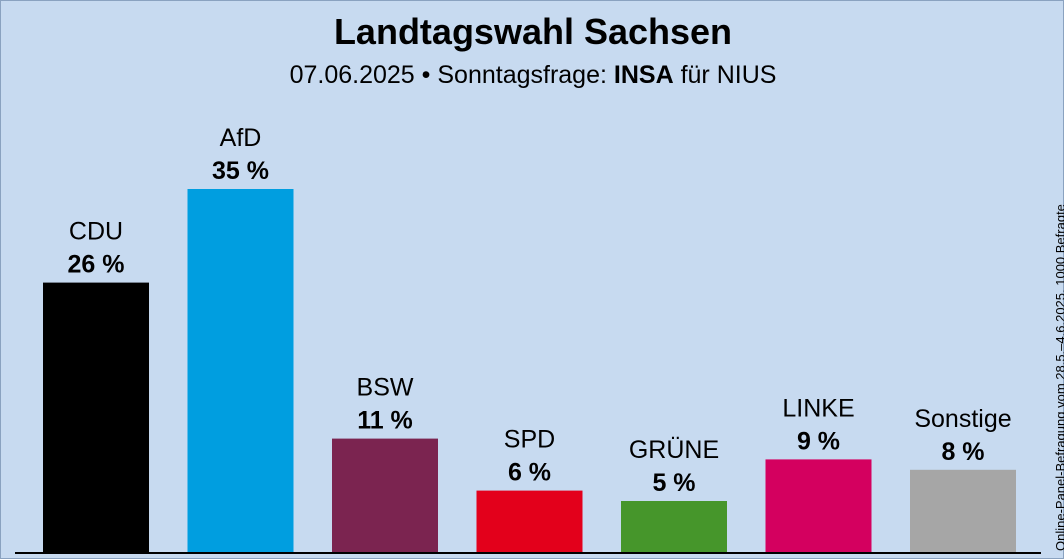 The image size is (1064, 560). Describe the element at coordinates (643, 75) in the screenshot. I see `subtitle-institute: INSA` at that location.